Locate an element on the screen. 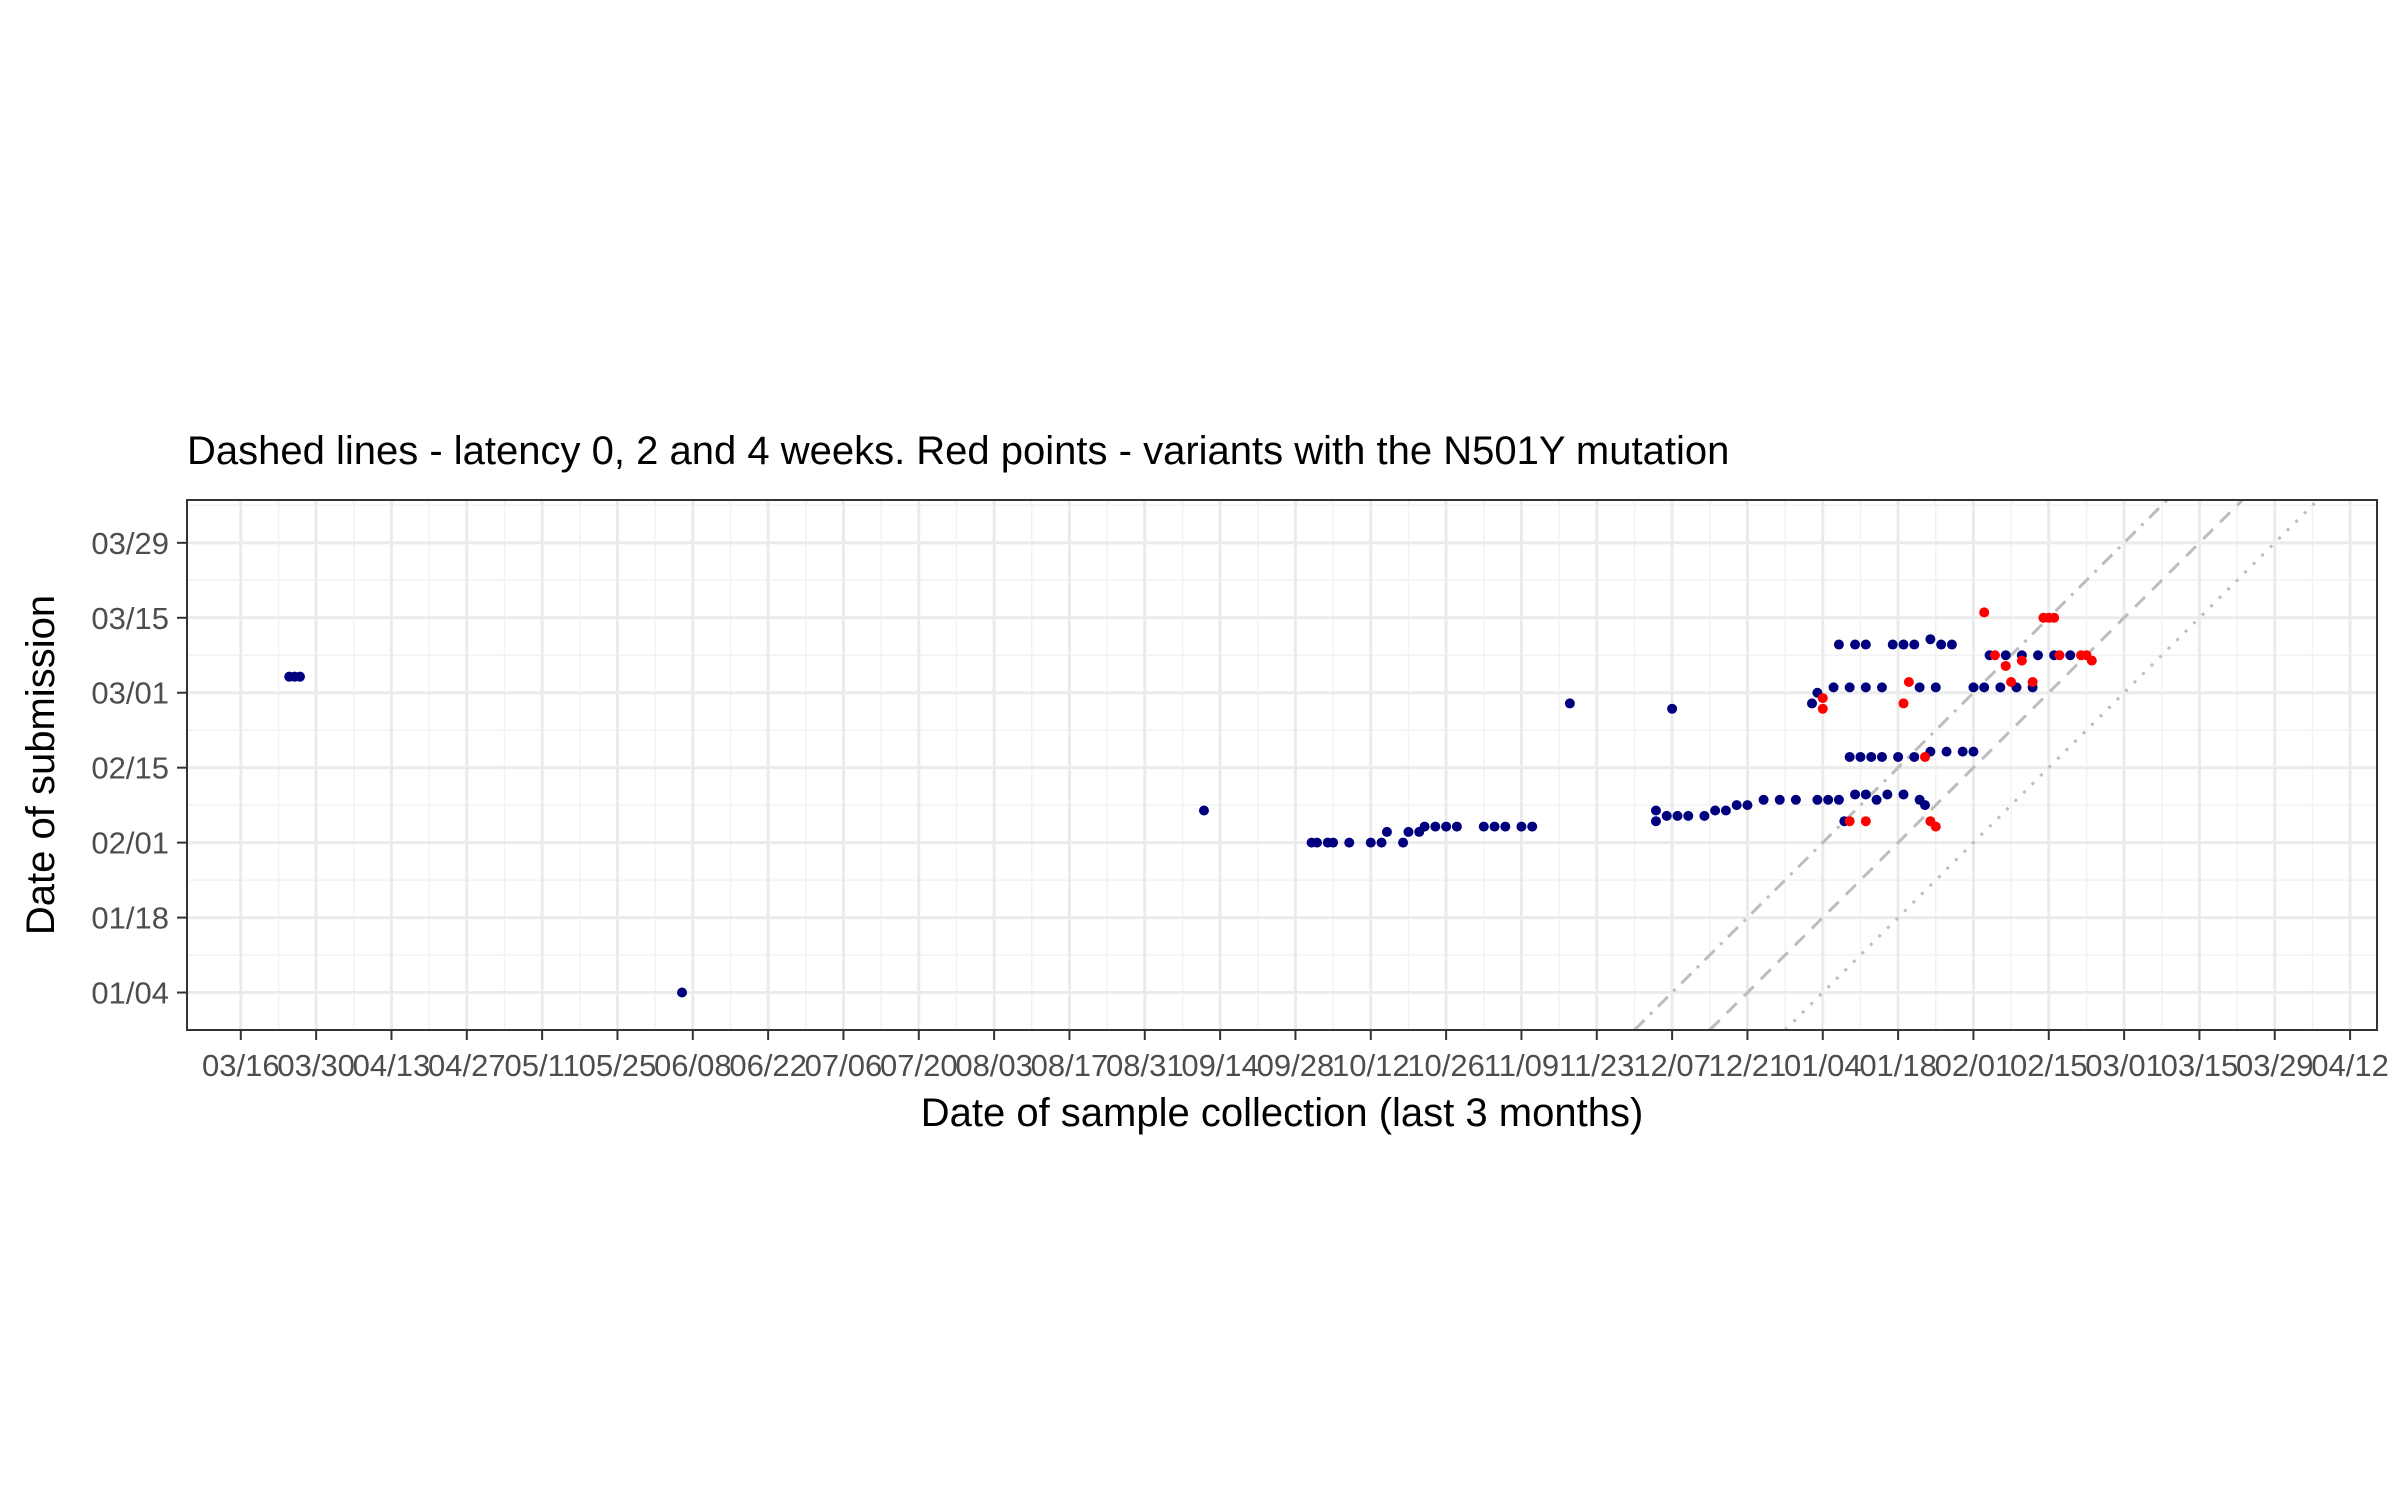 This screenshot has height=1500, width=2400. latency-line-2-weeks is located at coordinates (1976, 765).